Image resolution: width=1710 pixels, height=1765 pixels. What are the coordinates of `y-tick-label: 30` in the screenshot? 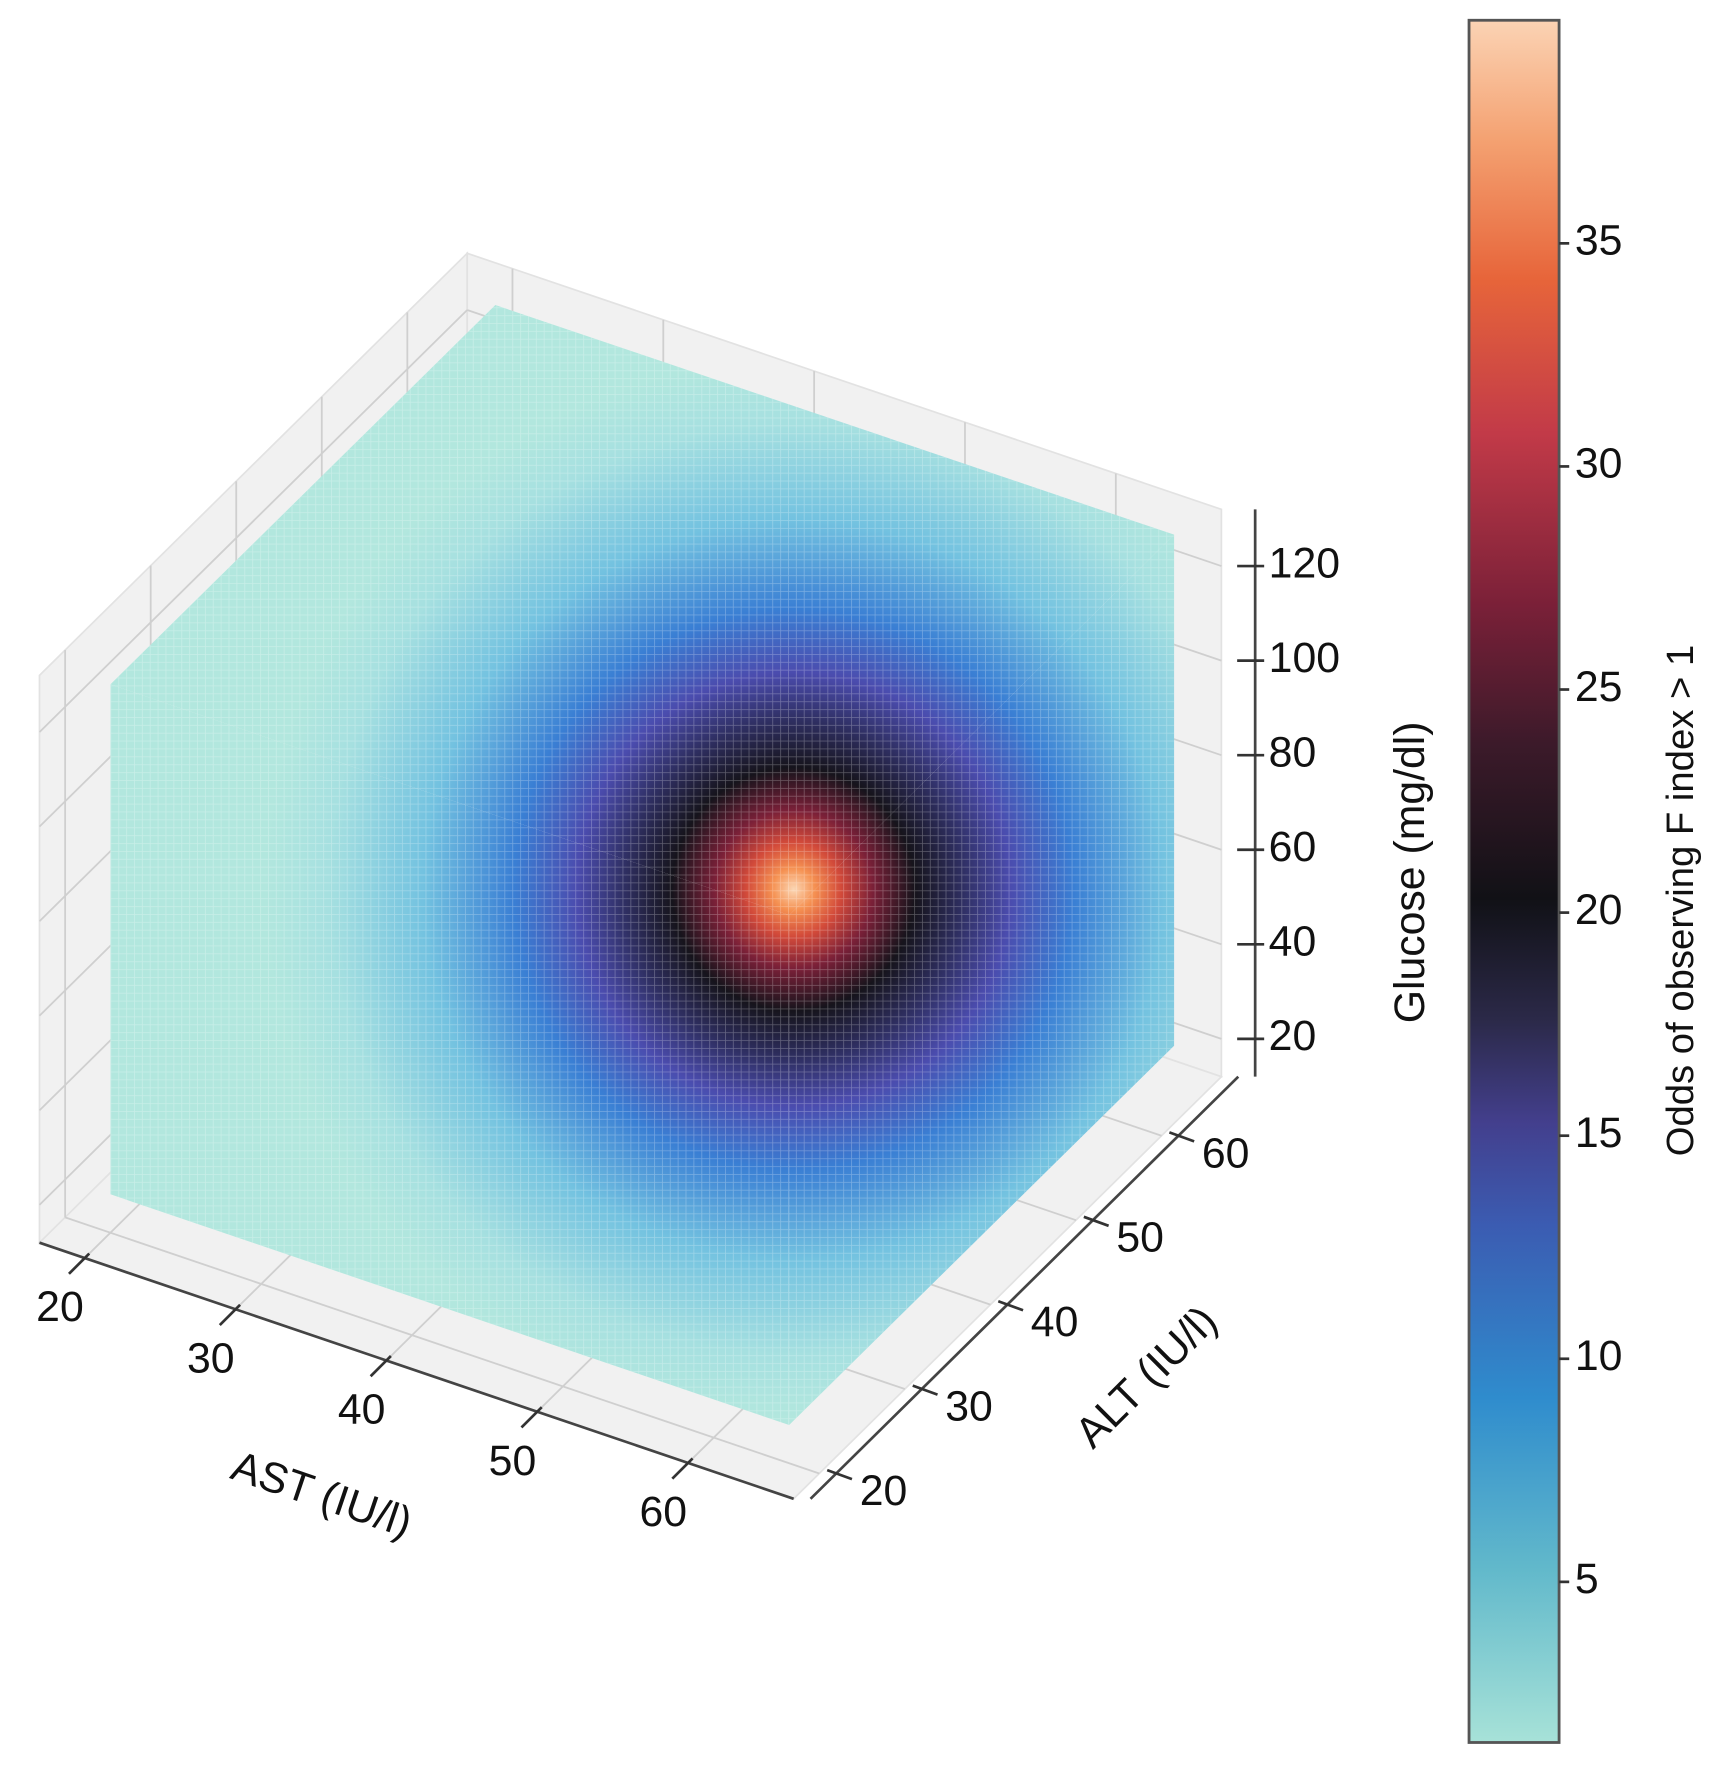 It's located at (969, 1407).